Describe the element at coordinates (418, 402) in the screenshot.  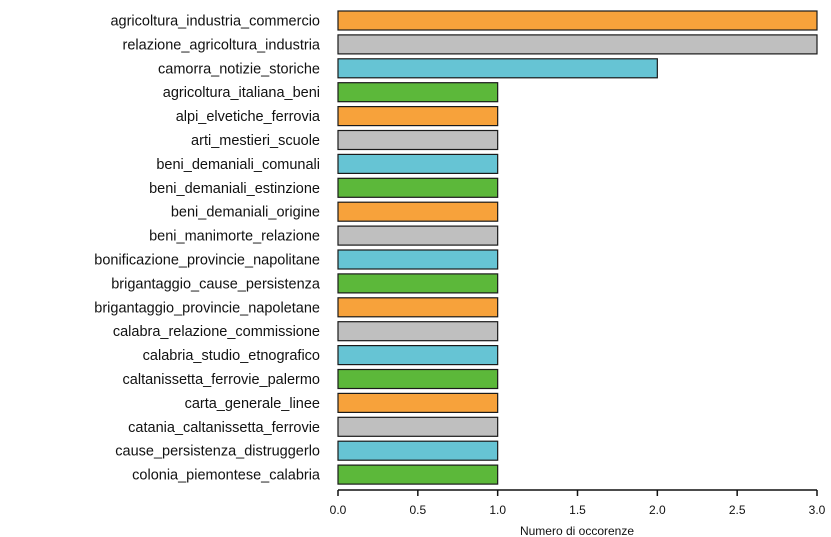
I see `bar-carta_generale_linee` at that location.